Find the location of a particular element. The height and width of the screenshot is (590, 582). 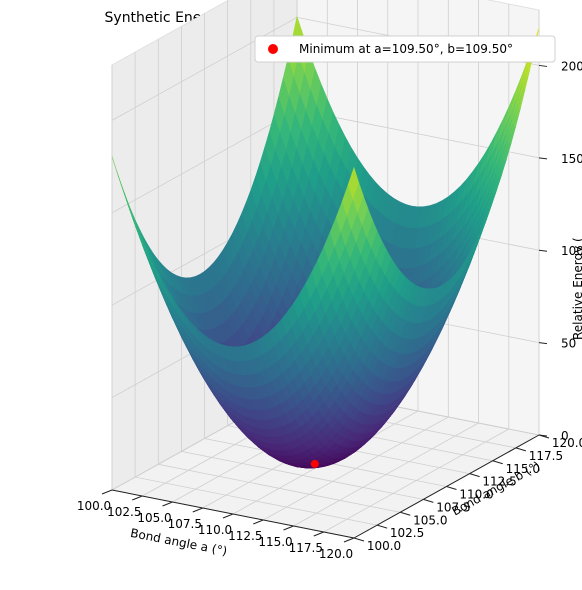

x-tick-label: 107.5 is located at coordinates (185, 524).